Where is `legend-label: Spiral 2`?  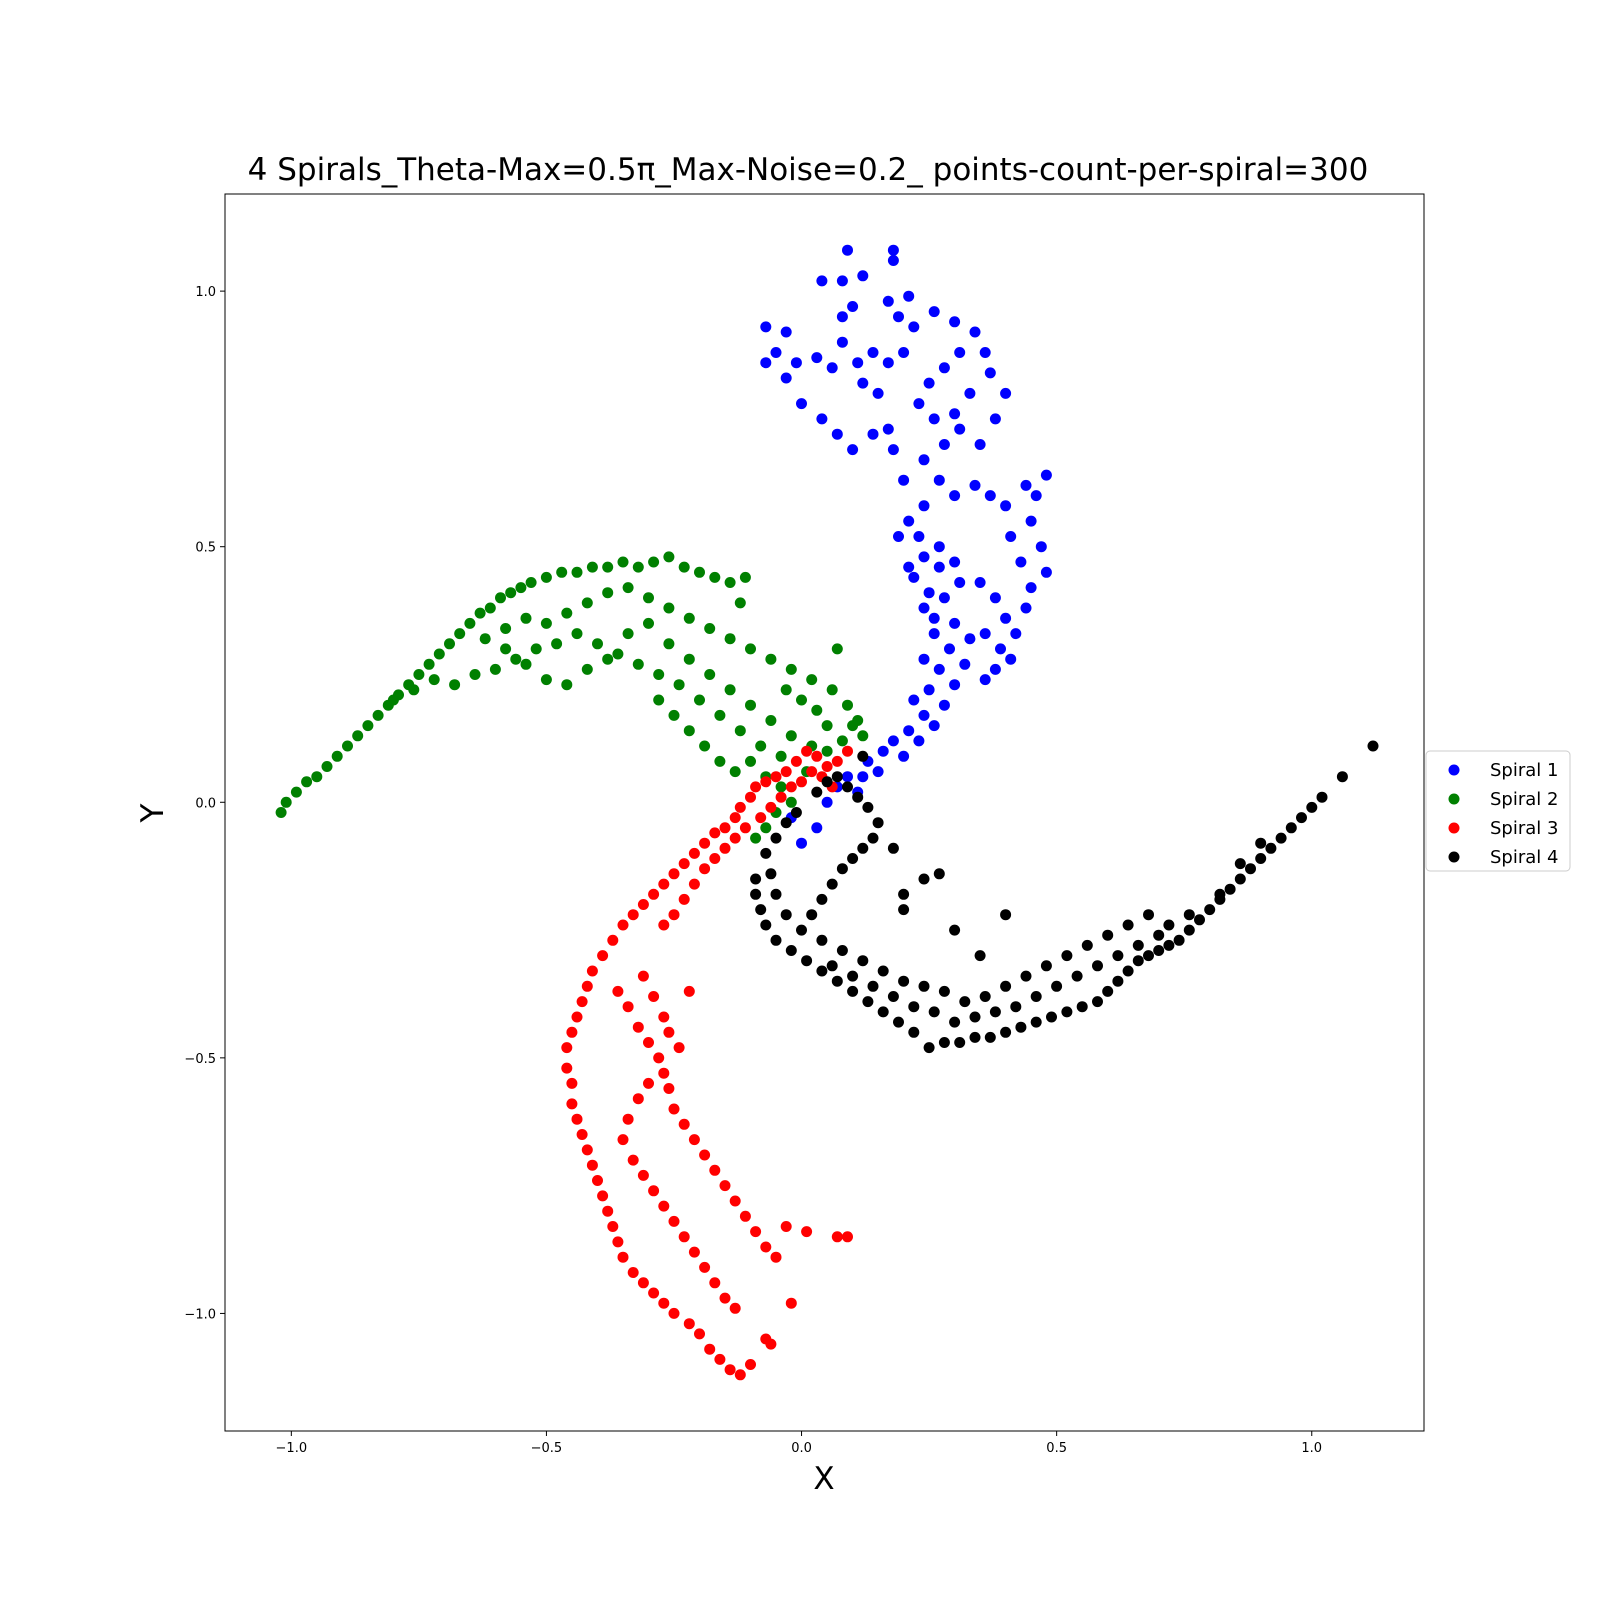 legend-label: Spiral 2 is located at coordinates (1524, 799).